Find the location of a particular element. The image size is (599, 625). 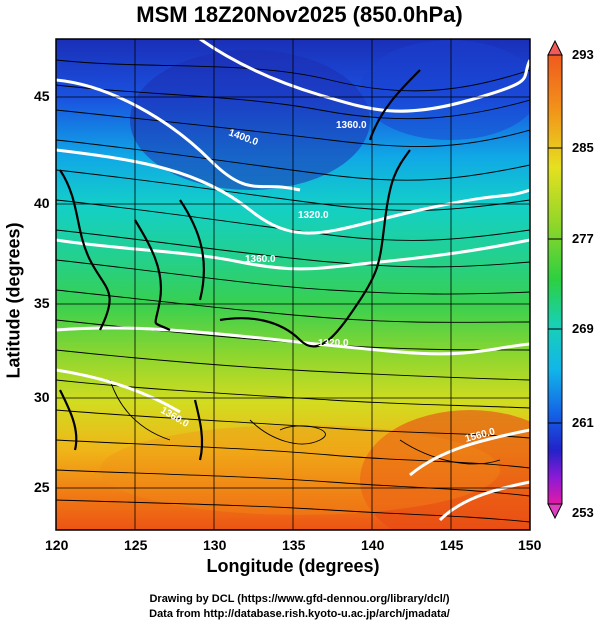

x-tick-label: 150 is located at coordinates (530, 545).